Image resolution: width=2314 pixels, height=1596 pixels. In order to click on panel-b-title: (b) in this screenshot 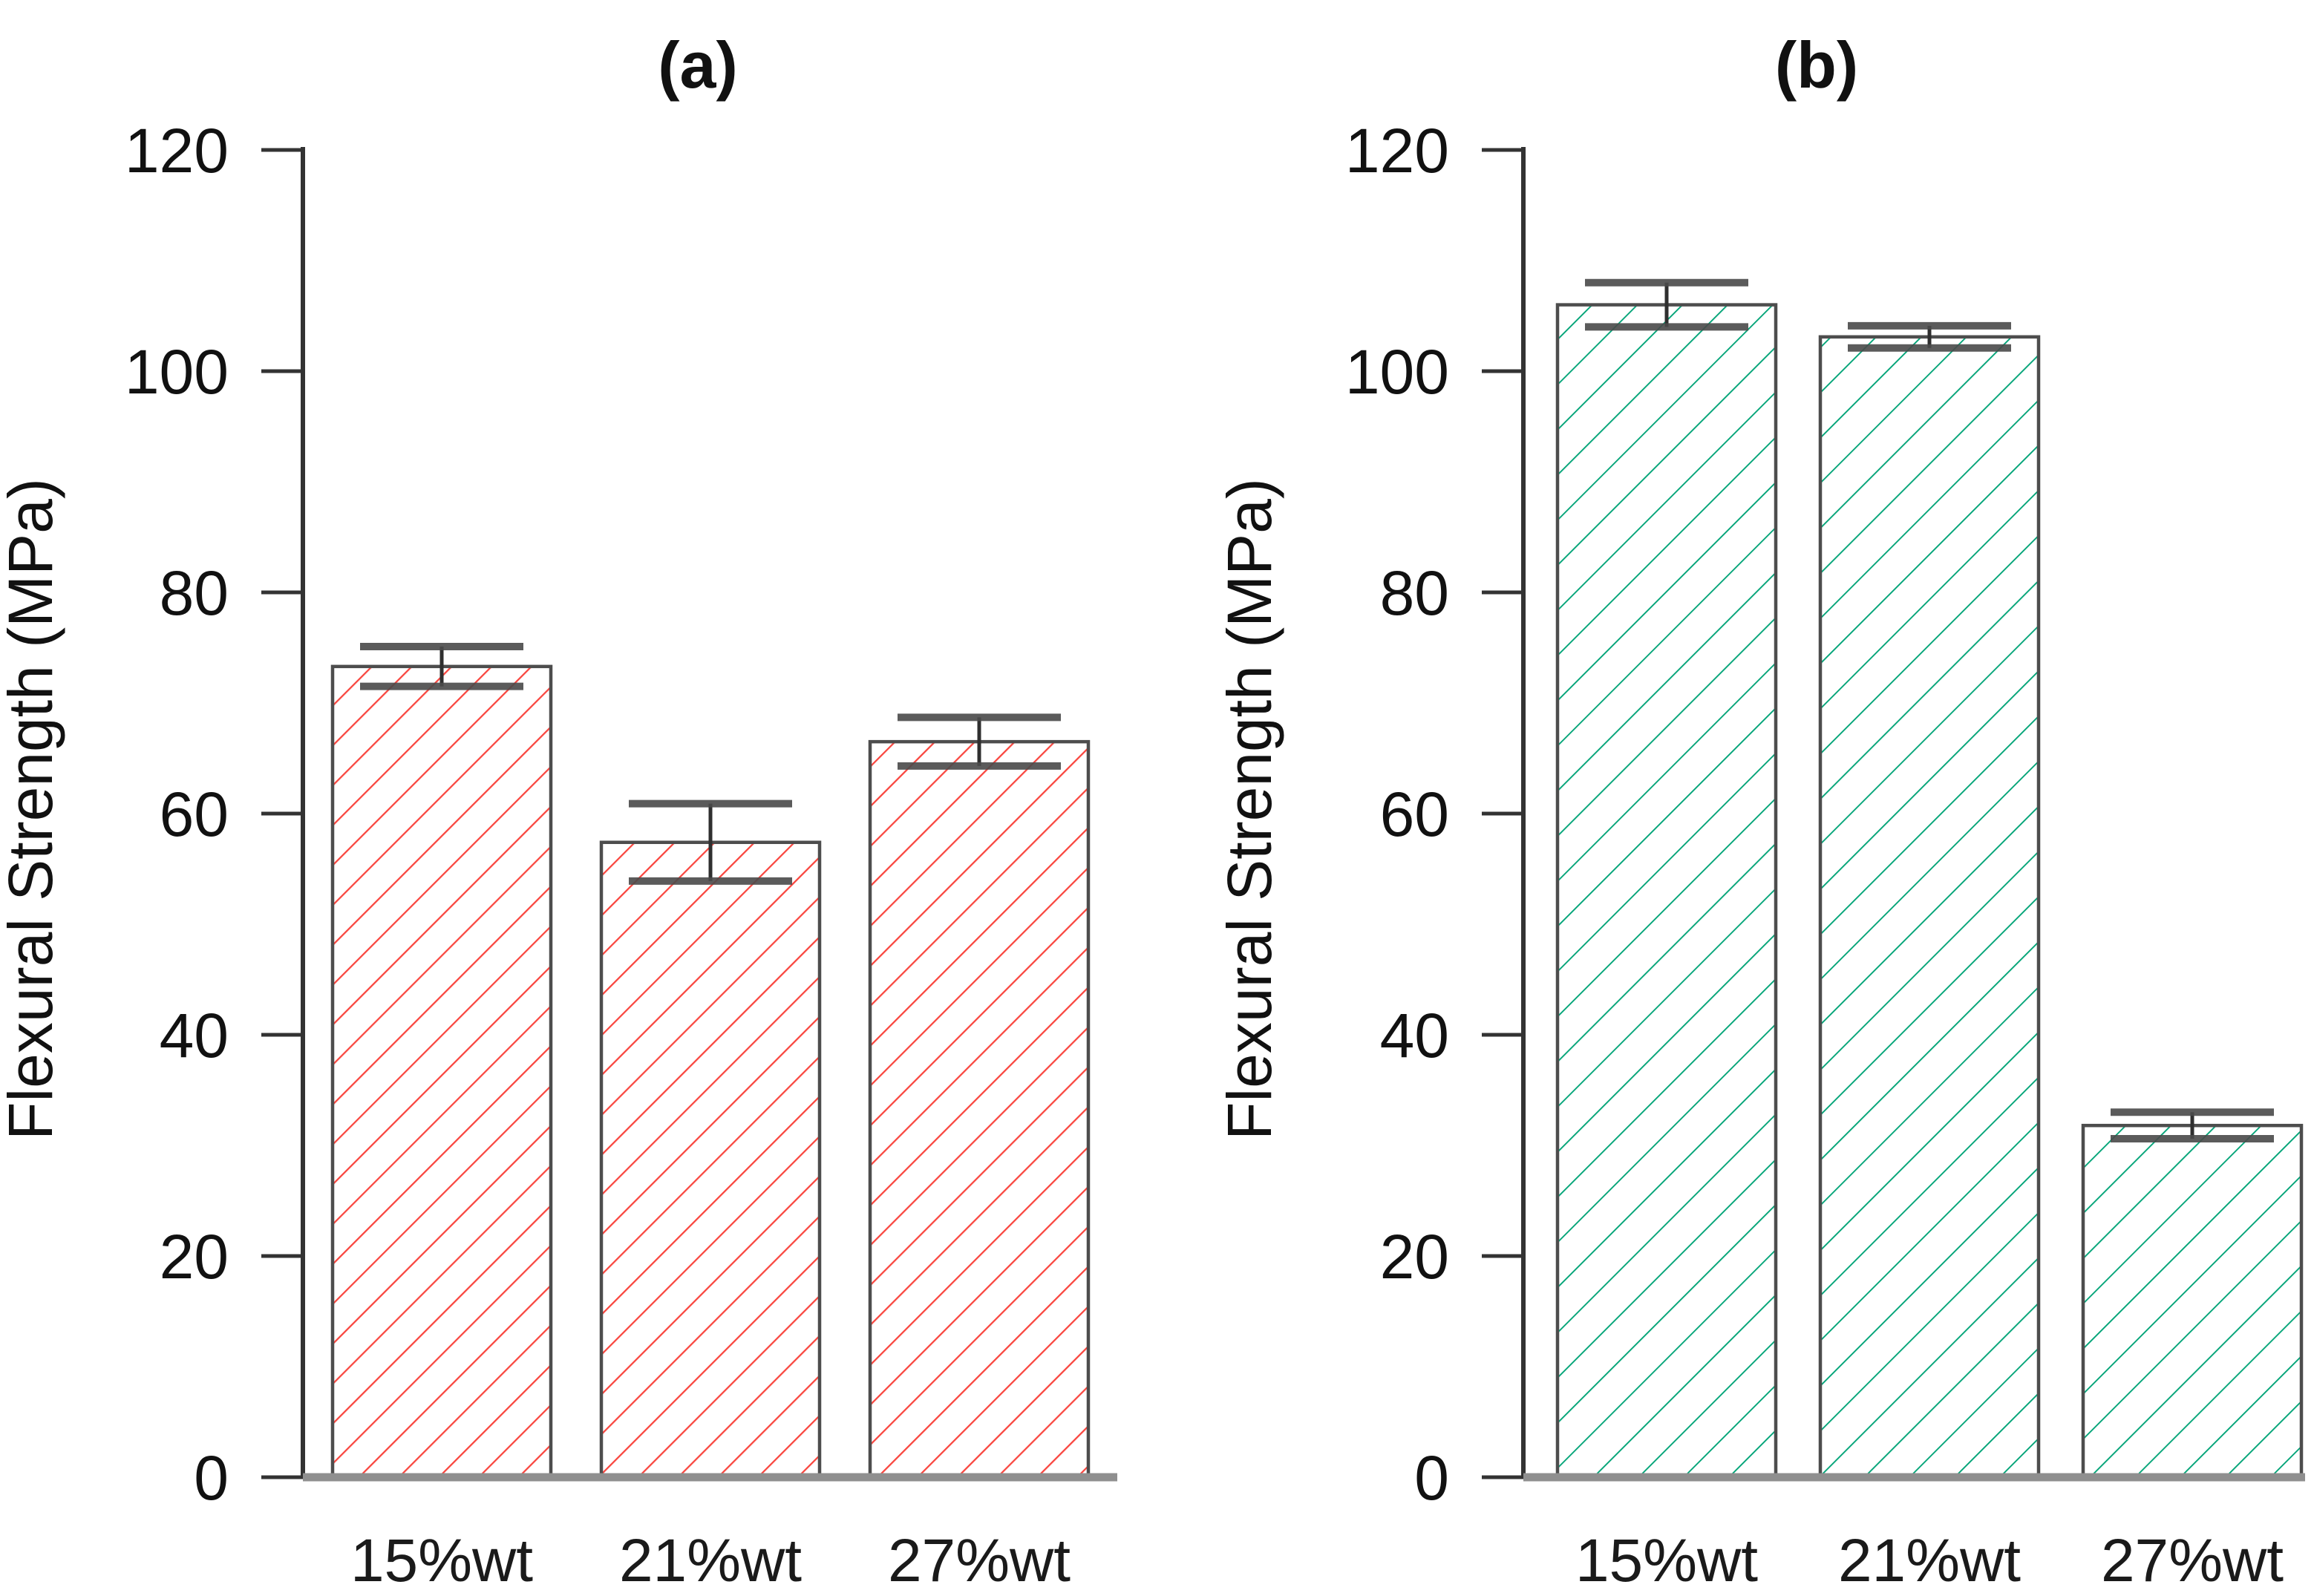, I will do `click(1816, 65)`.